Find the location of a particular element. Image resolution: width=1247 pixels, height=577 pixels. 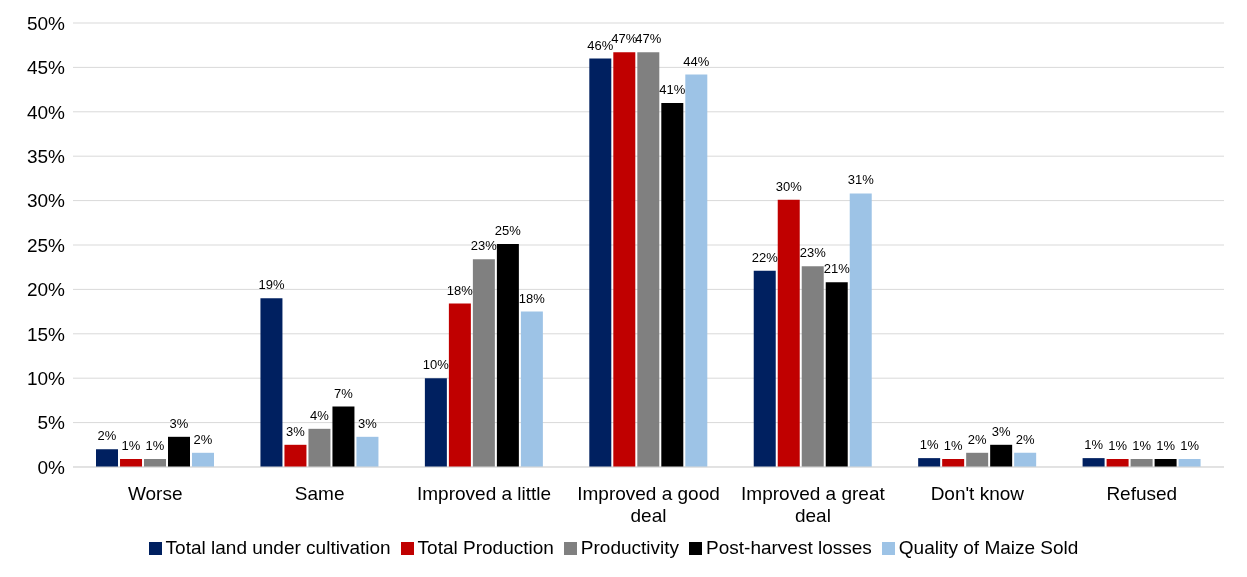

x-tick-label: Improved a good deal is located at coordinates (648, 504).